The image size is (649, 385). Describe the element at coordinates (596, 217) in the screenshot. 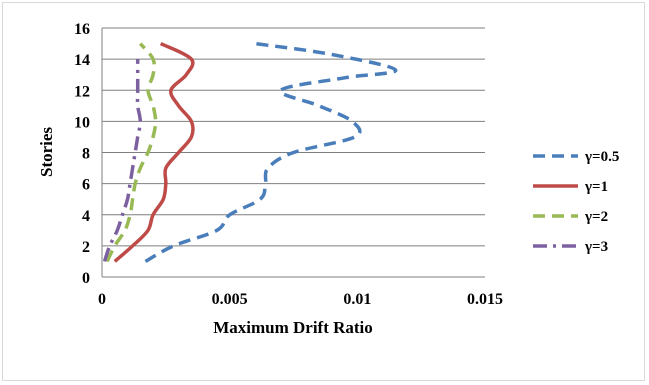

I see `legend-label-3: γ=2` at that location.